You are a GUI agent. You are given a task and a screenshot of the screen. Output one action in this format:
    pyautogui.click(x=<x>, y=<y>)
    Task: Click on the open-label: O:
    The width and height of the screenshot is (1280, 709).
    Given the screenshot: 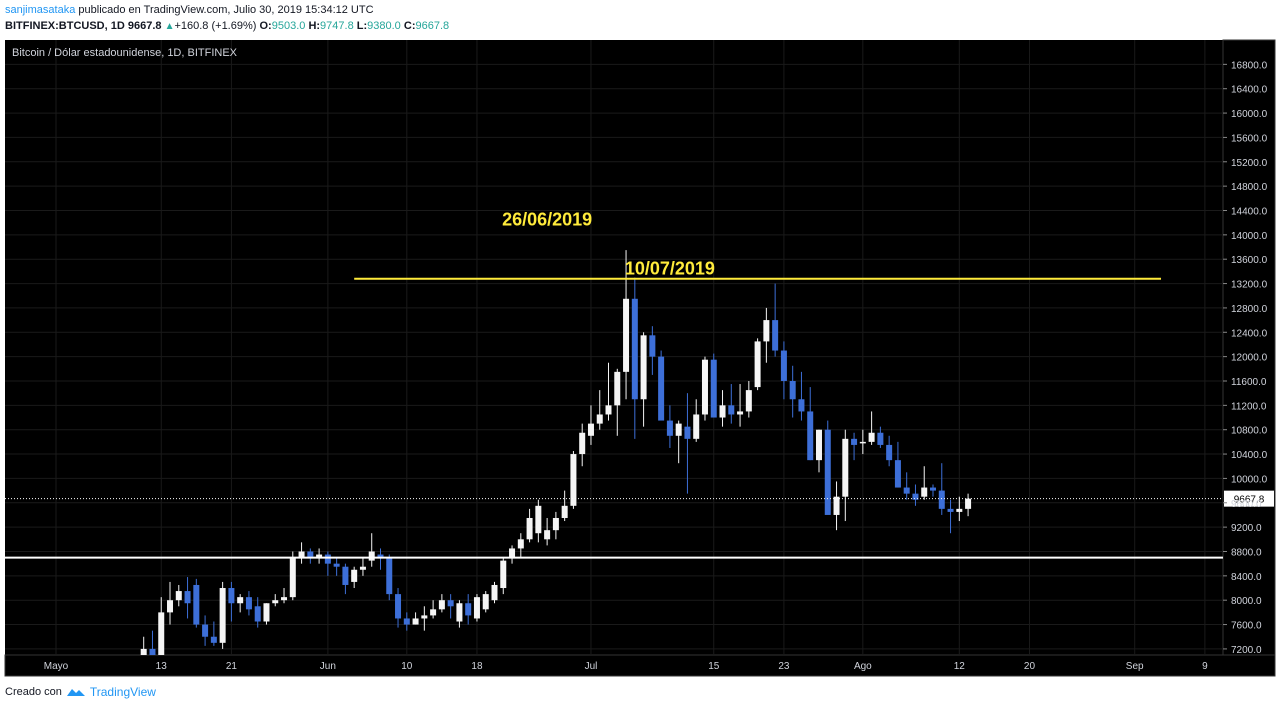 What is the action you would take?
    pyautogui.click(x=265, y=26)
    